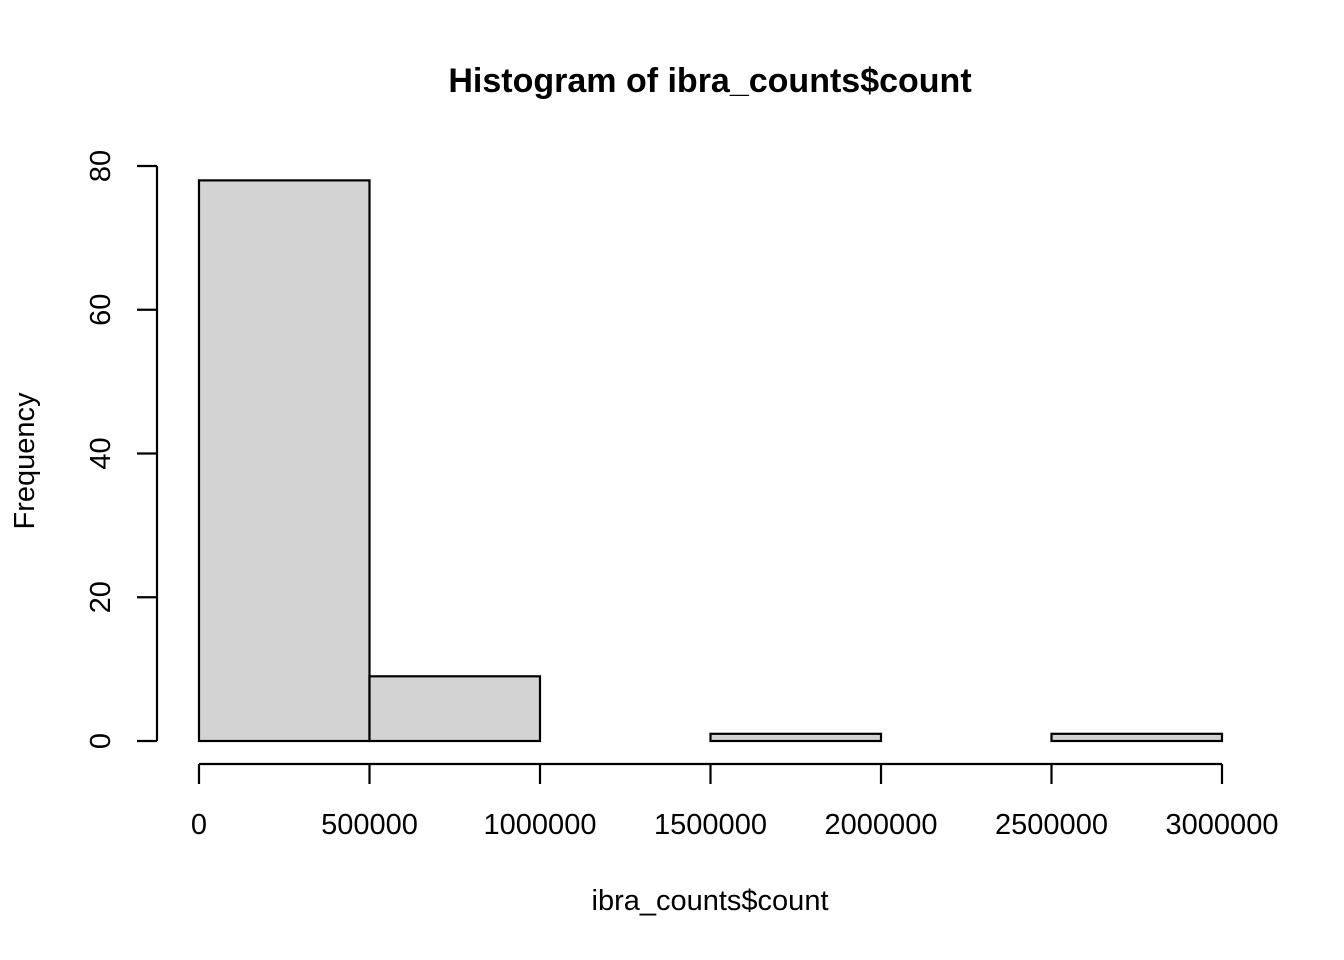 The height and width of the screenshot is (960, 1344). I want to click on y-axis-label: Frequency, so click(25, 461).